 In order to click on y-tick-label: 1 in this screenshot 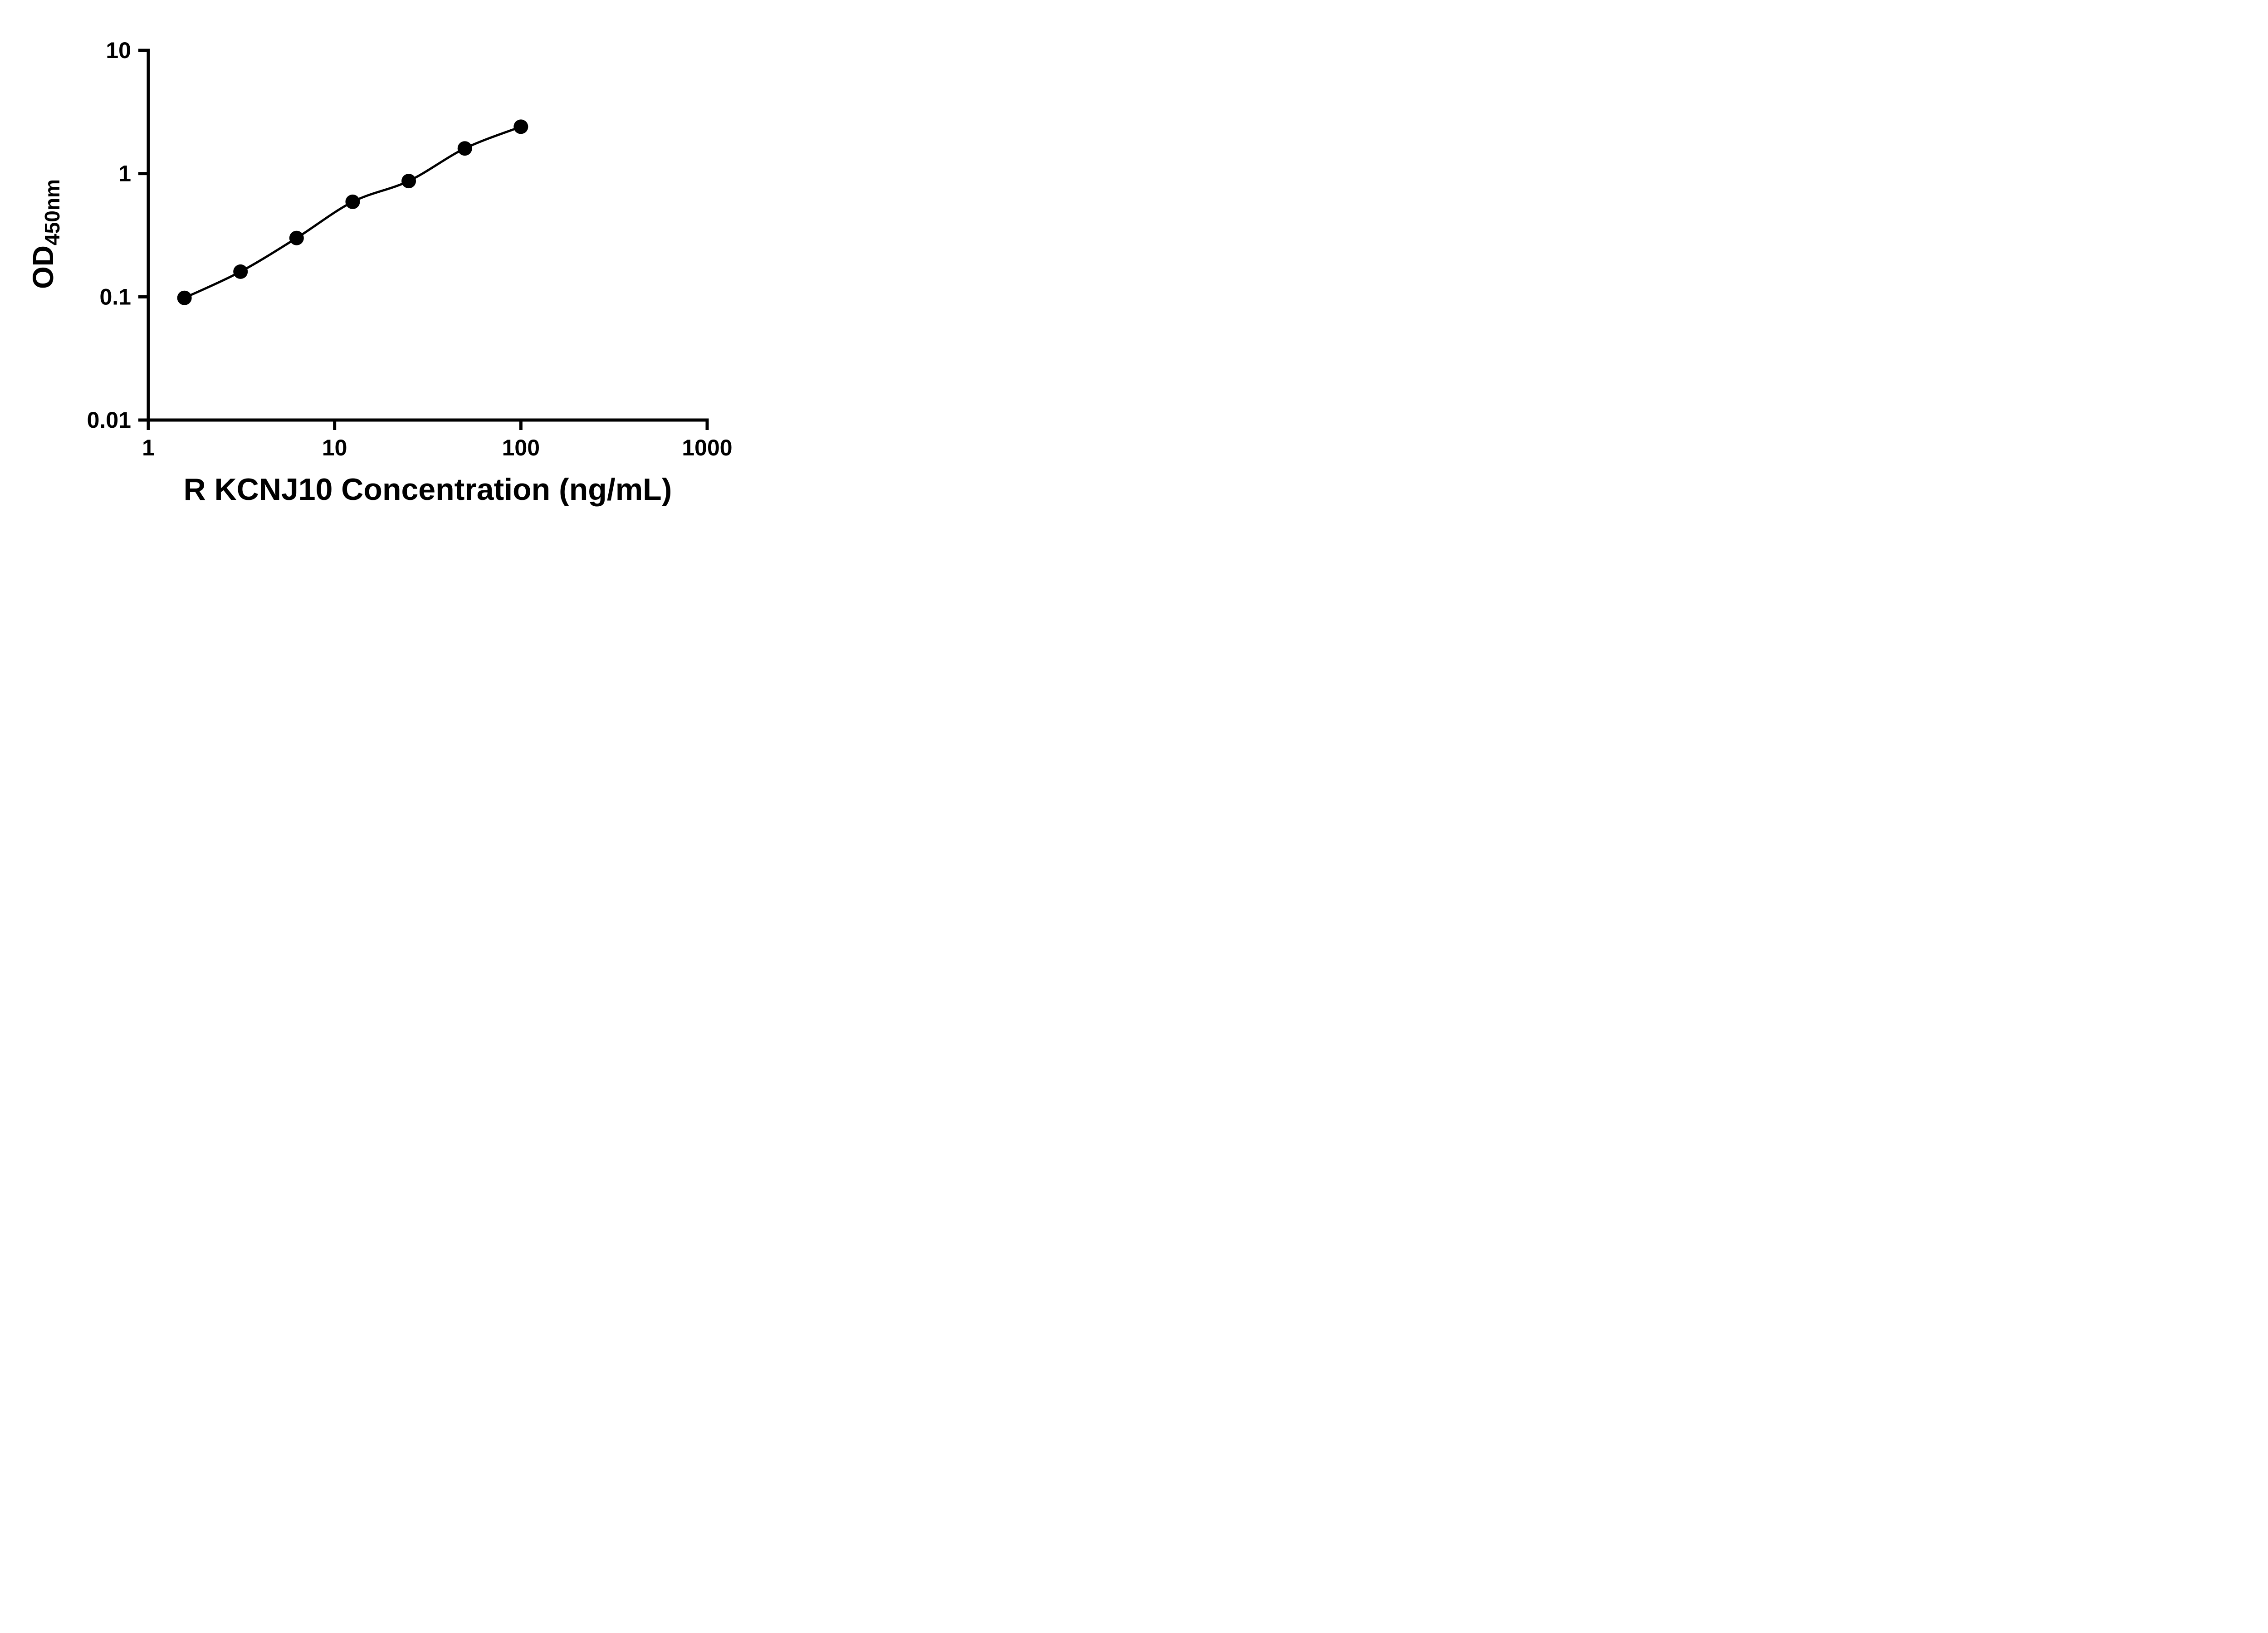, I will do `click(125, 173)`.